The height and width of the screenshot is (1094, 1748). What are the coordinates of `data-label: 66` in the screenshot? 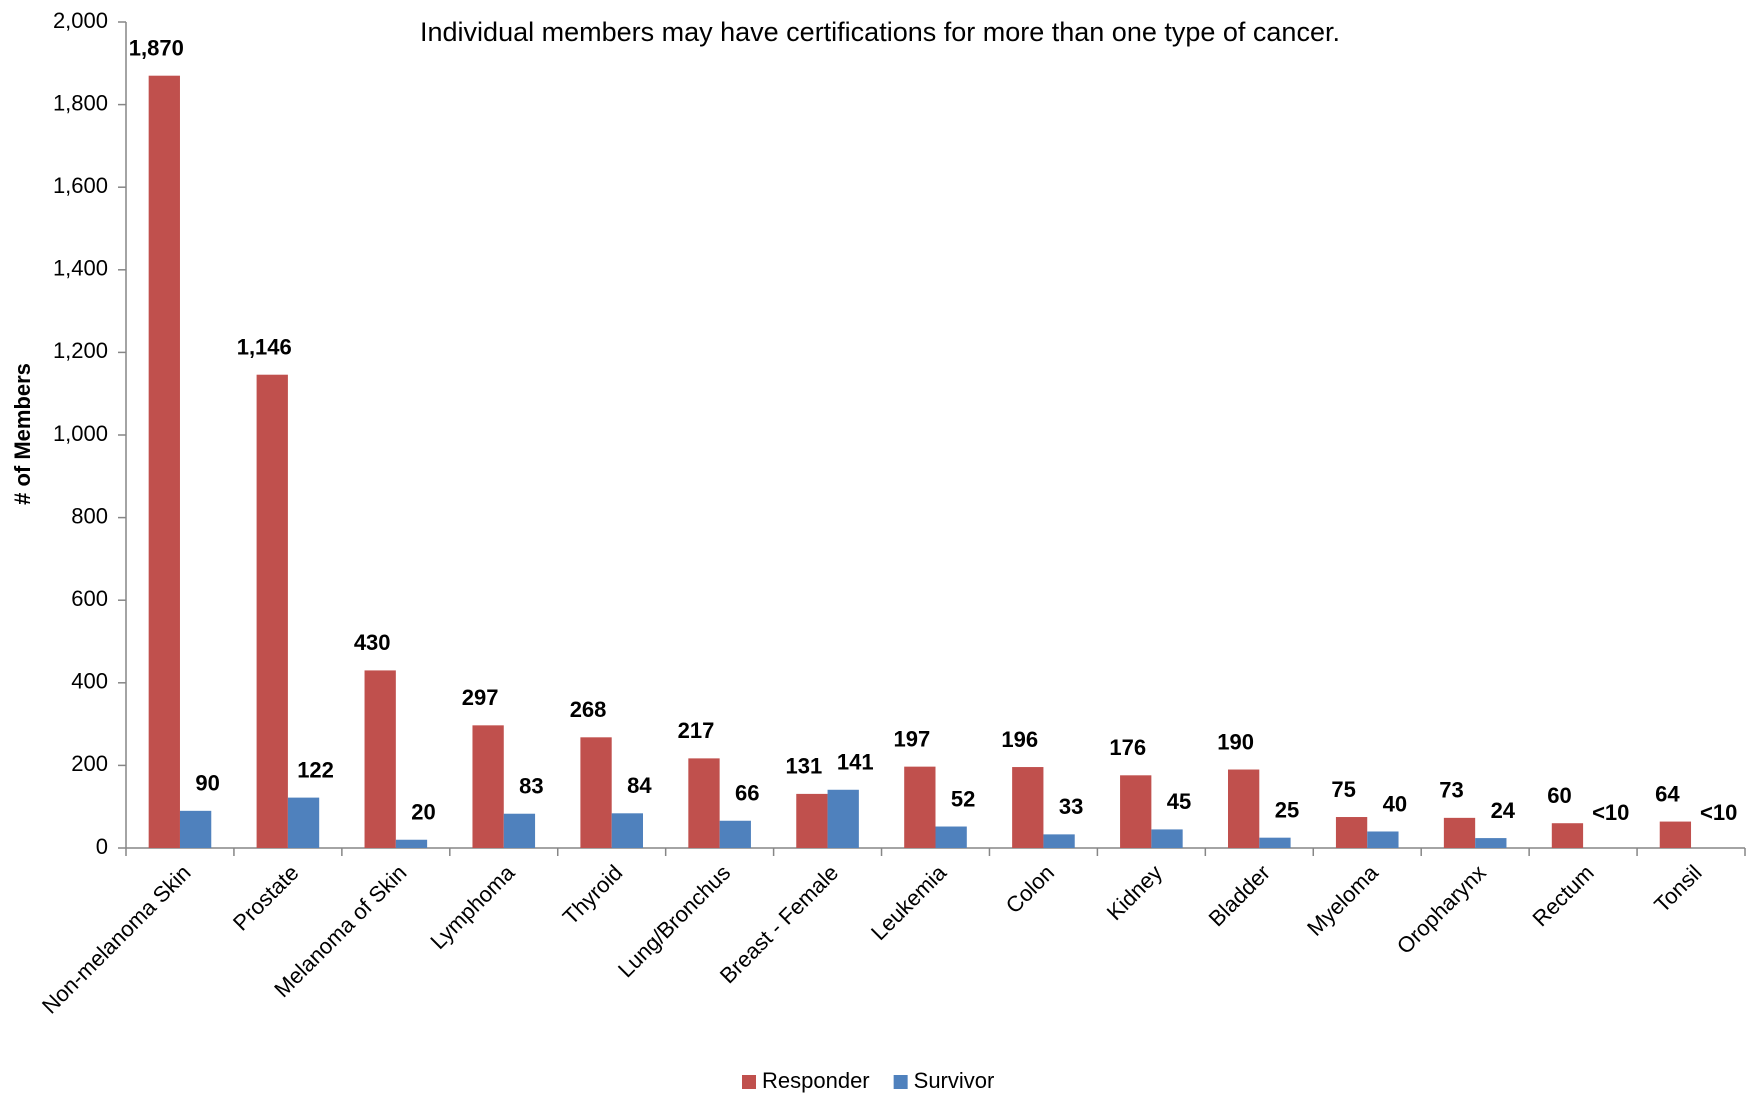 It's located at (747, 793).